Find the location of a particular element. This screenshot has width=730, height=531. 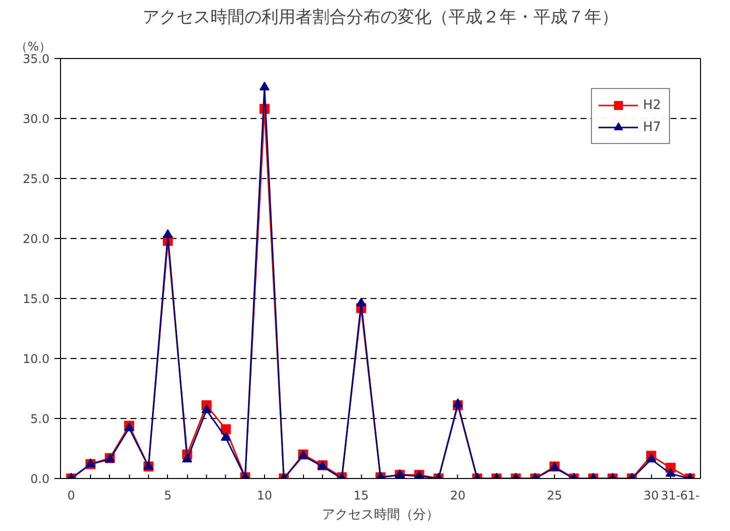

legend-label: H7 is located at coordinates (652, 127).